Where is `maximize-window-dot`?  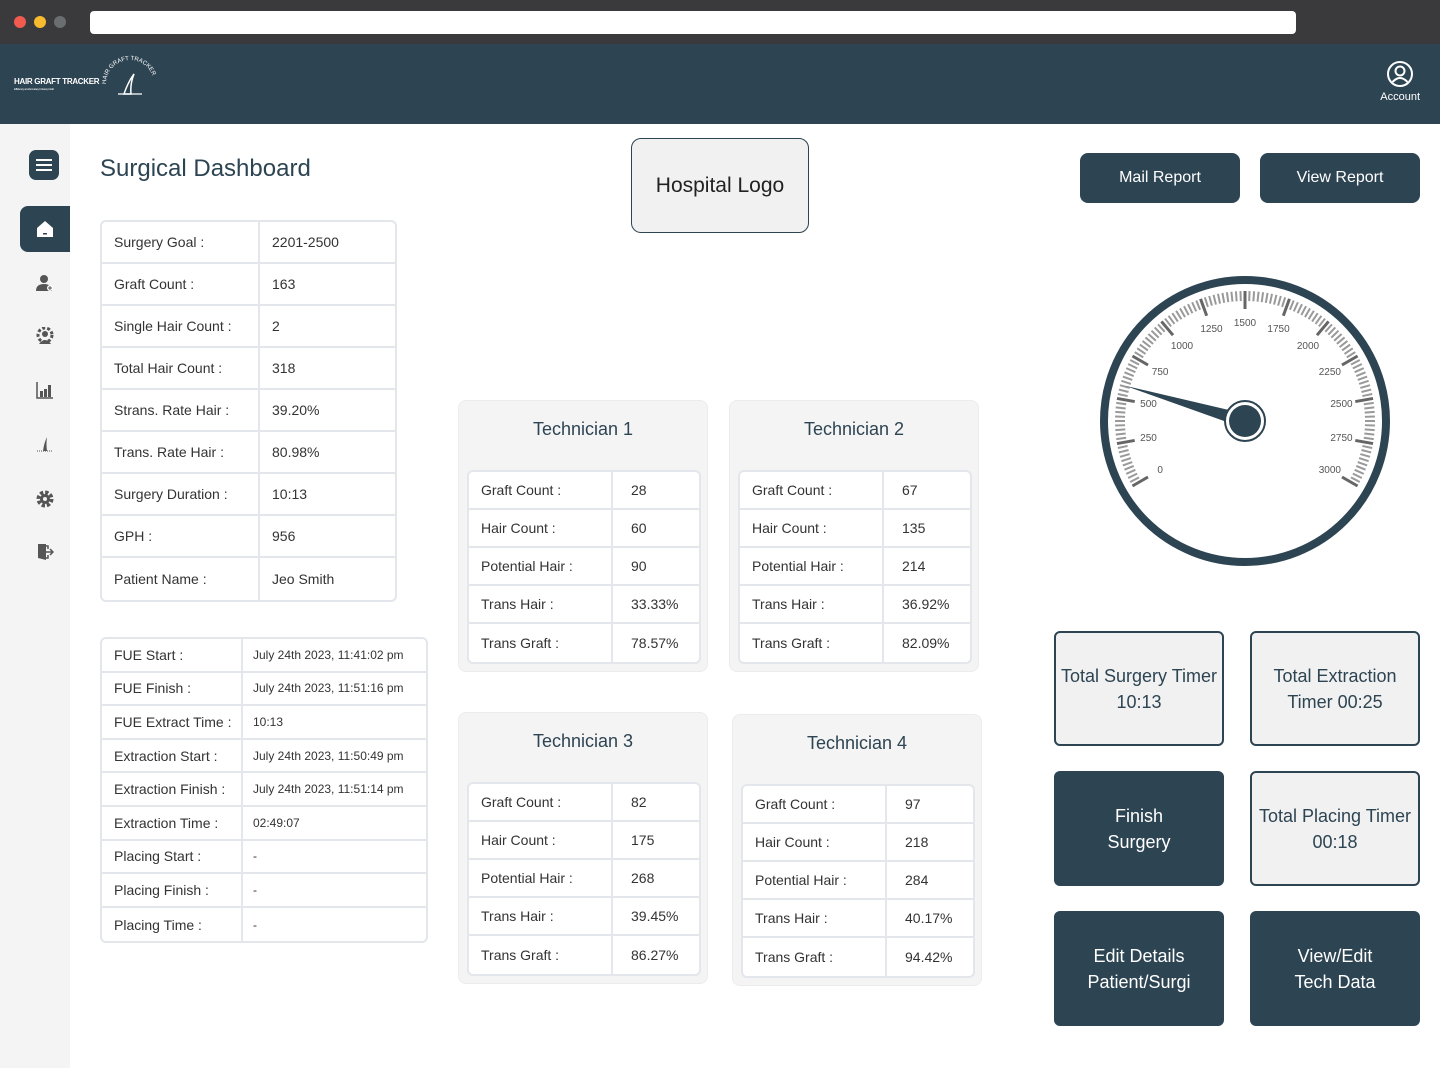 maximize-window-dot is located at coordinates (60, 22).